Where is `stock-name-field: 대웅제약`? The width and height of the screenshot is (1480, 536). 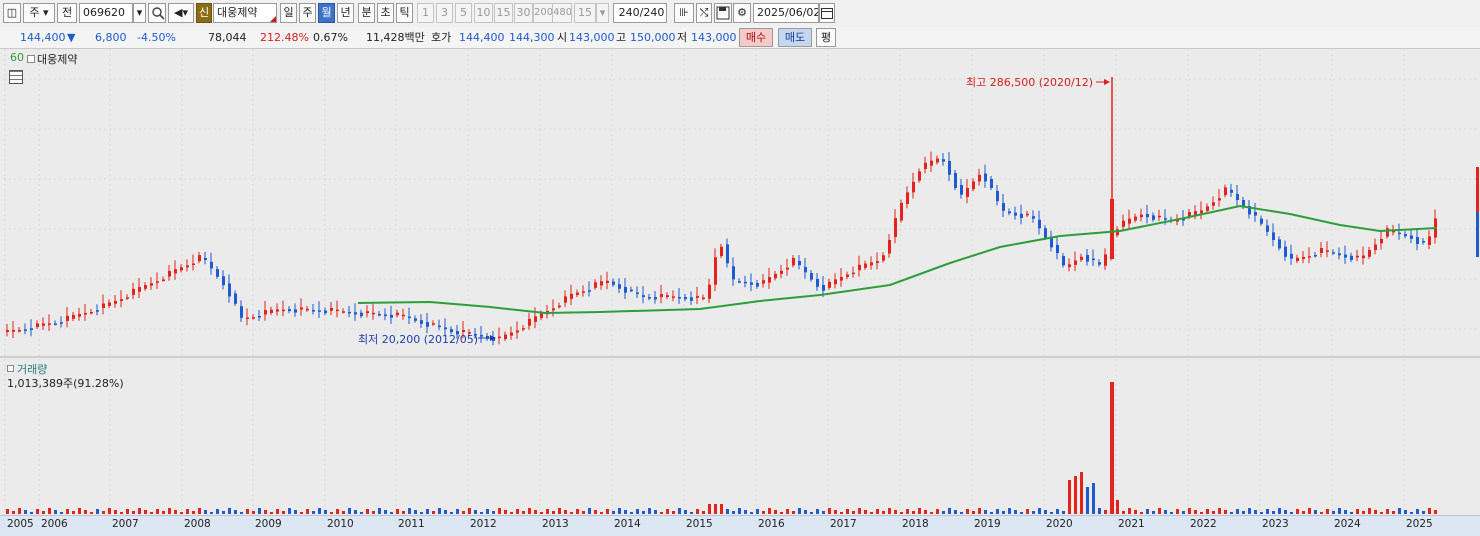 stock-name-field: 대웅제약 is located at coordinates (245, 13).